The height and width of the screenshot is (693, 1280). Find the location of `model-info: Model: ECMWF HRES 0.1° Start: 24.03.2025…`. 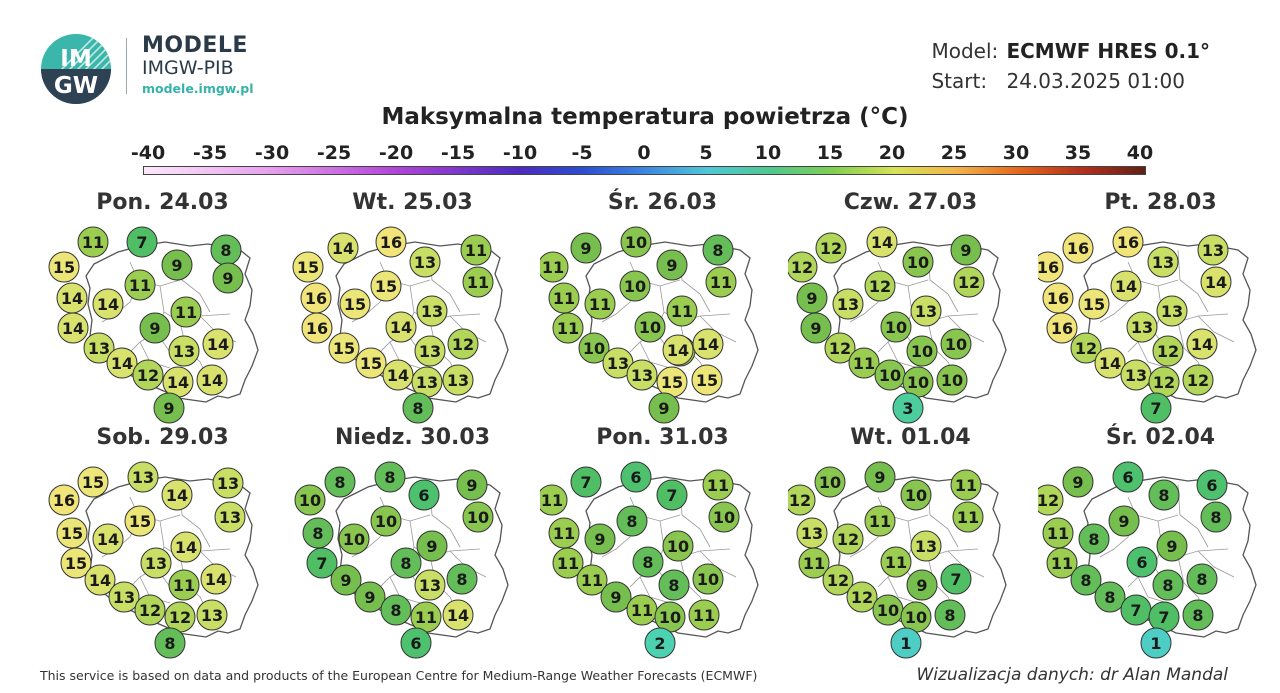

model-info: Model: ECMWF HRES 0.1° Start: 24.03.2025… is located at coordinates (1070, 66).